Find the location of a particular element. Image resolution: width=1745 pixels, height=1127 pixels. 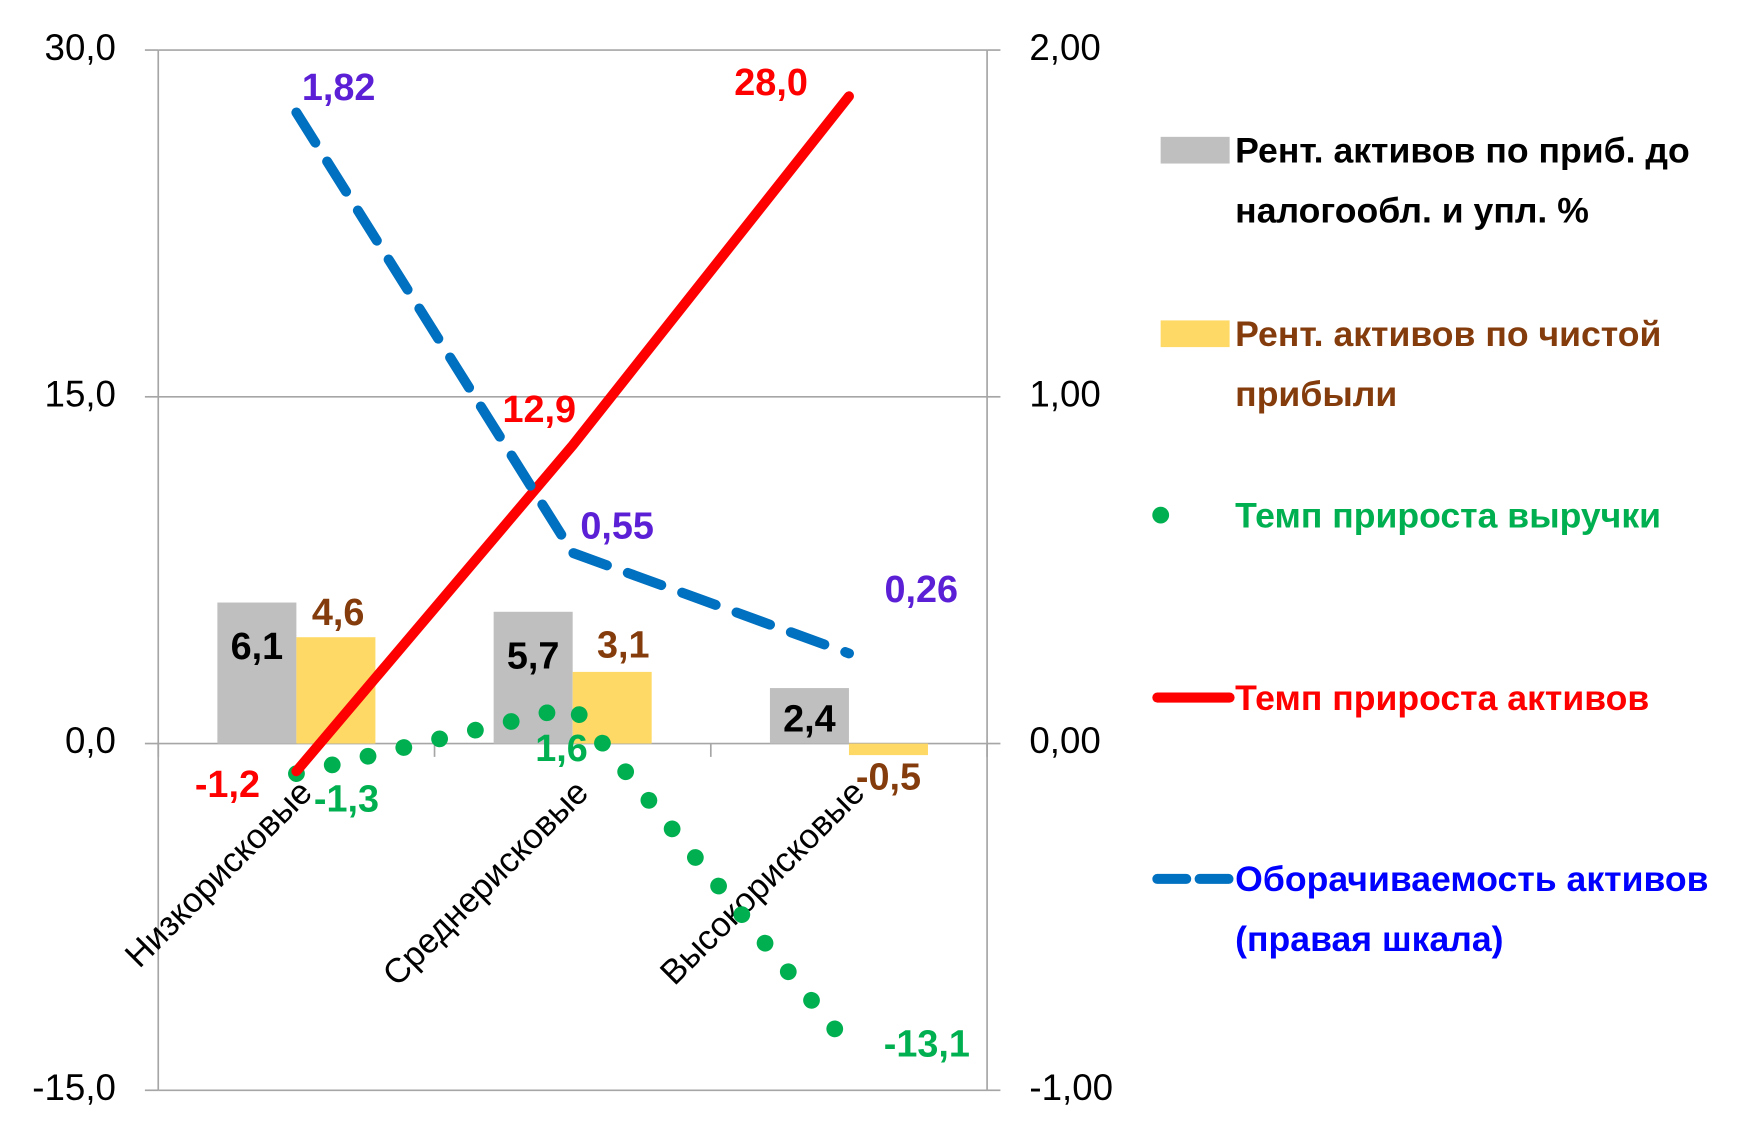

value-label: 4,6 is located at coordinates (338, 613).